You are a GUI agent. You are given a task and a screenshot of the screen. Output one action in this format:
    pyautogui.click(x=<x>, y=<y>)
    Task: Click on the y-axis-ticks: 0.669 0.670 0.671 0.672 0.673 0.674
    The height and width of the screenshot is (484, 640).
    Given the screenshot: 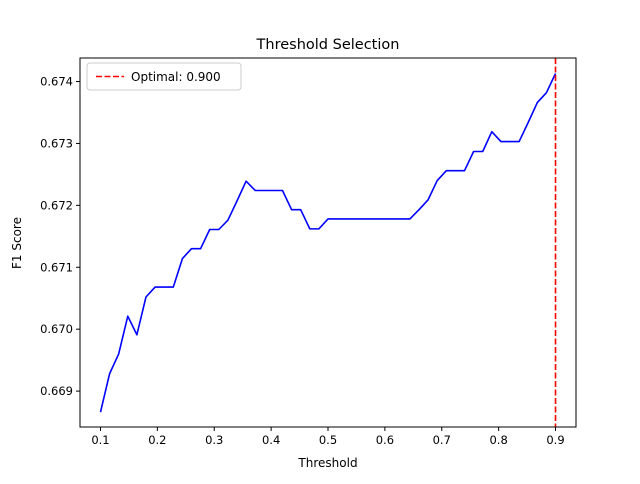 What is the action you would take?
    pyautogui.click(x=60, y=236)
    